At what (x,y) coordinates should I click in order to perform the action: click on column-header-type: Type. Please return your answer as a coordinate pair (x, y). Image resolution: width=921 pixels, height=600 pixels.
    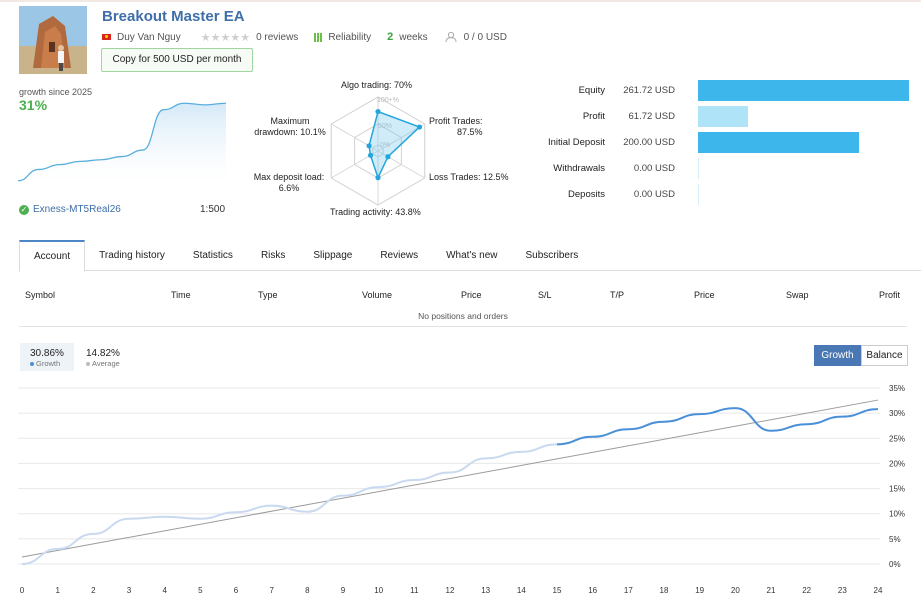
    Looking at the image, I should click on (268, 295).